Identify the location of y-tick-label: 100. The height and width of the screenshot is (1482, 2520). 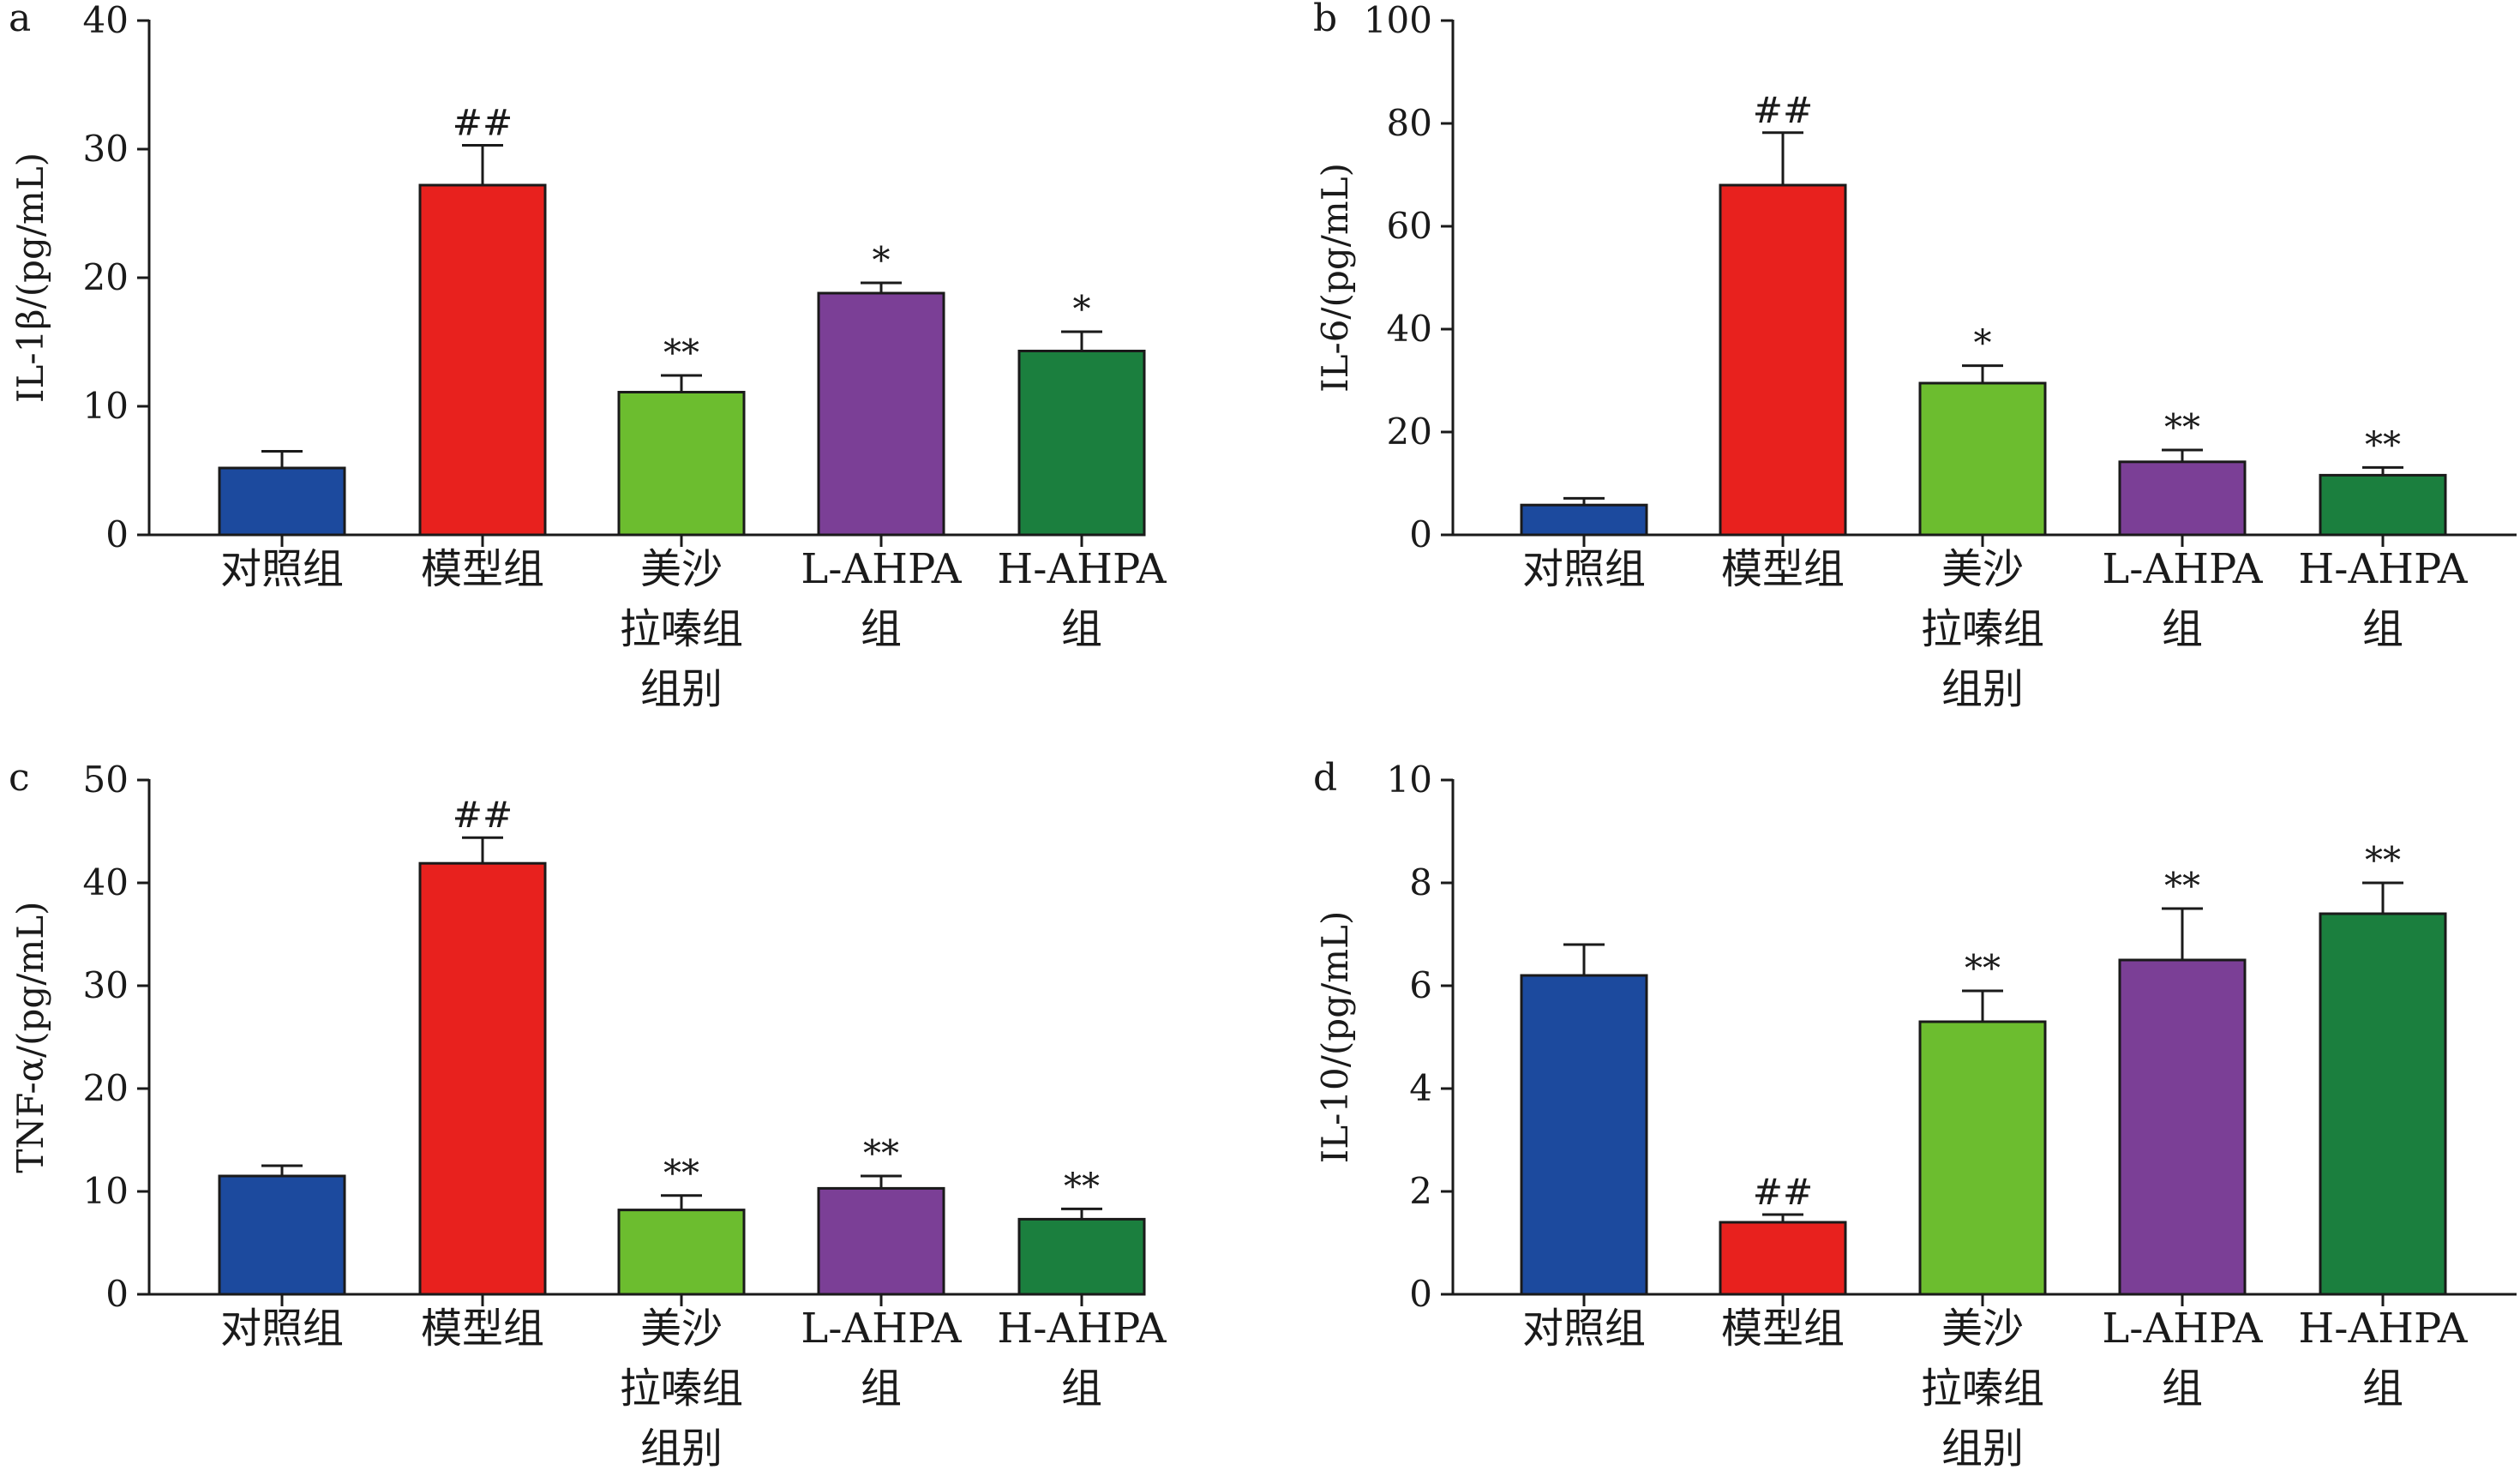
(1398, 20).